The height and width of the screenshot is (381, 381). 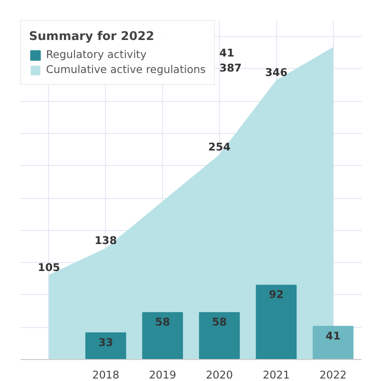 I want to click on legend-label: Cumulative active regulations, so click(x=126, y=69).